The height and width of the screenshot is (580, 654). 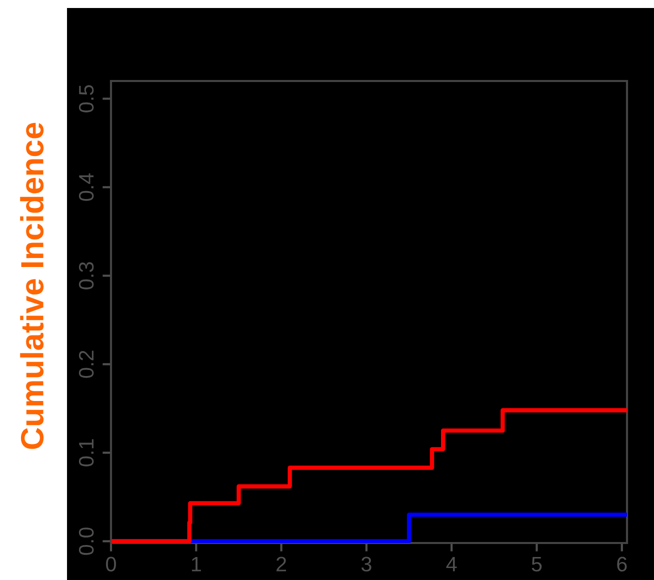 What do you see at coordinates (451, 564) in the screenshot?
I see `x-tick-label: 4` at bounding box center [451, 564].